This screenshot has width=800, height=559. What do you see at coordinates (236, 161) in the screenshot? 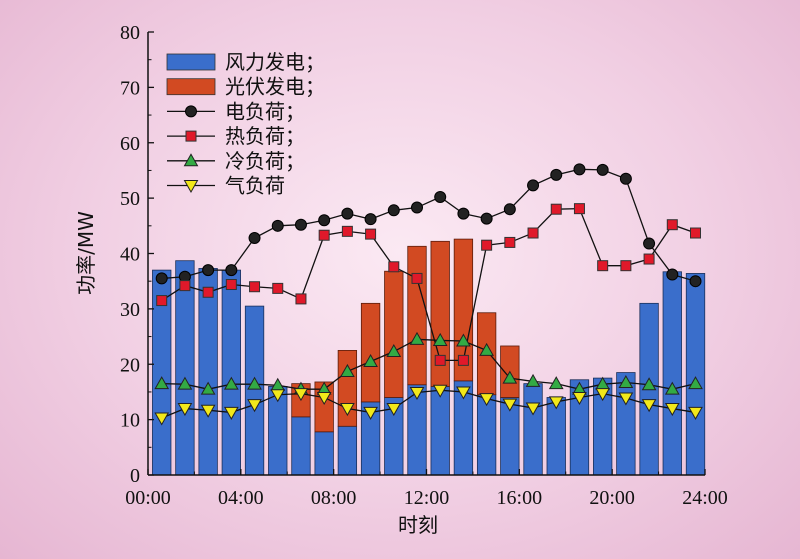
I see `legend-item: 冷负荷；` at bounding box center [236, 161].